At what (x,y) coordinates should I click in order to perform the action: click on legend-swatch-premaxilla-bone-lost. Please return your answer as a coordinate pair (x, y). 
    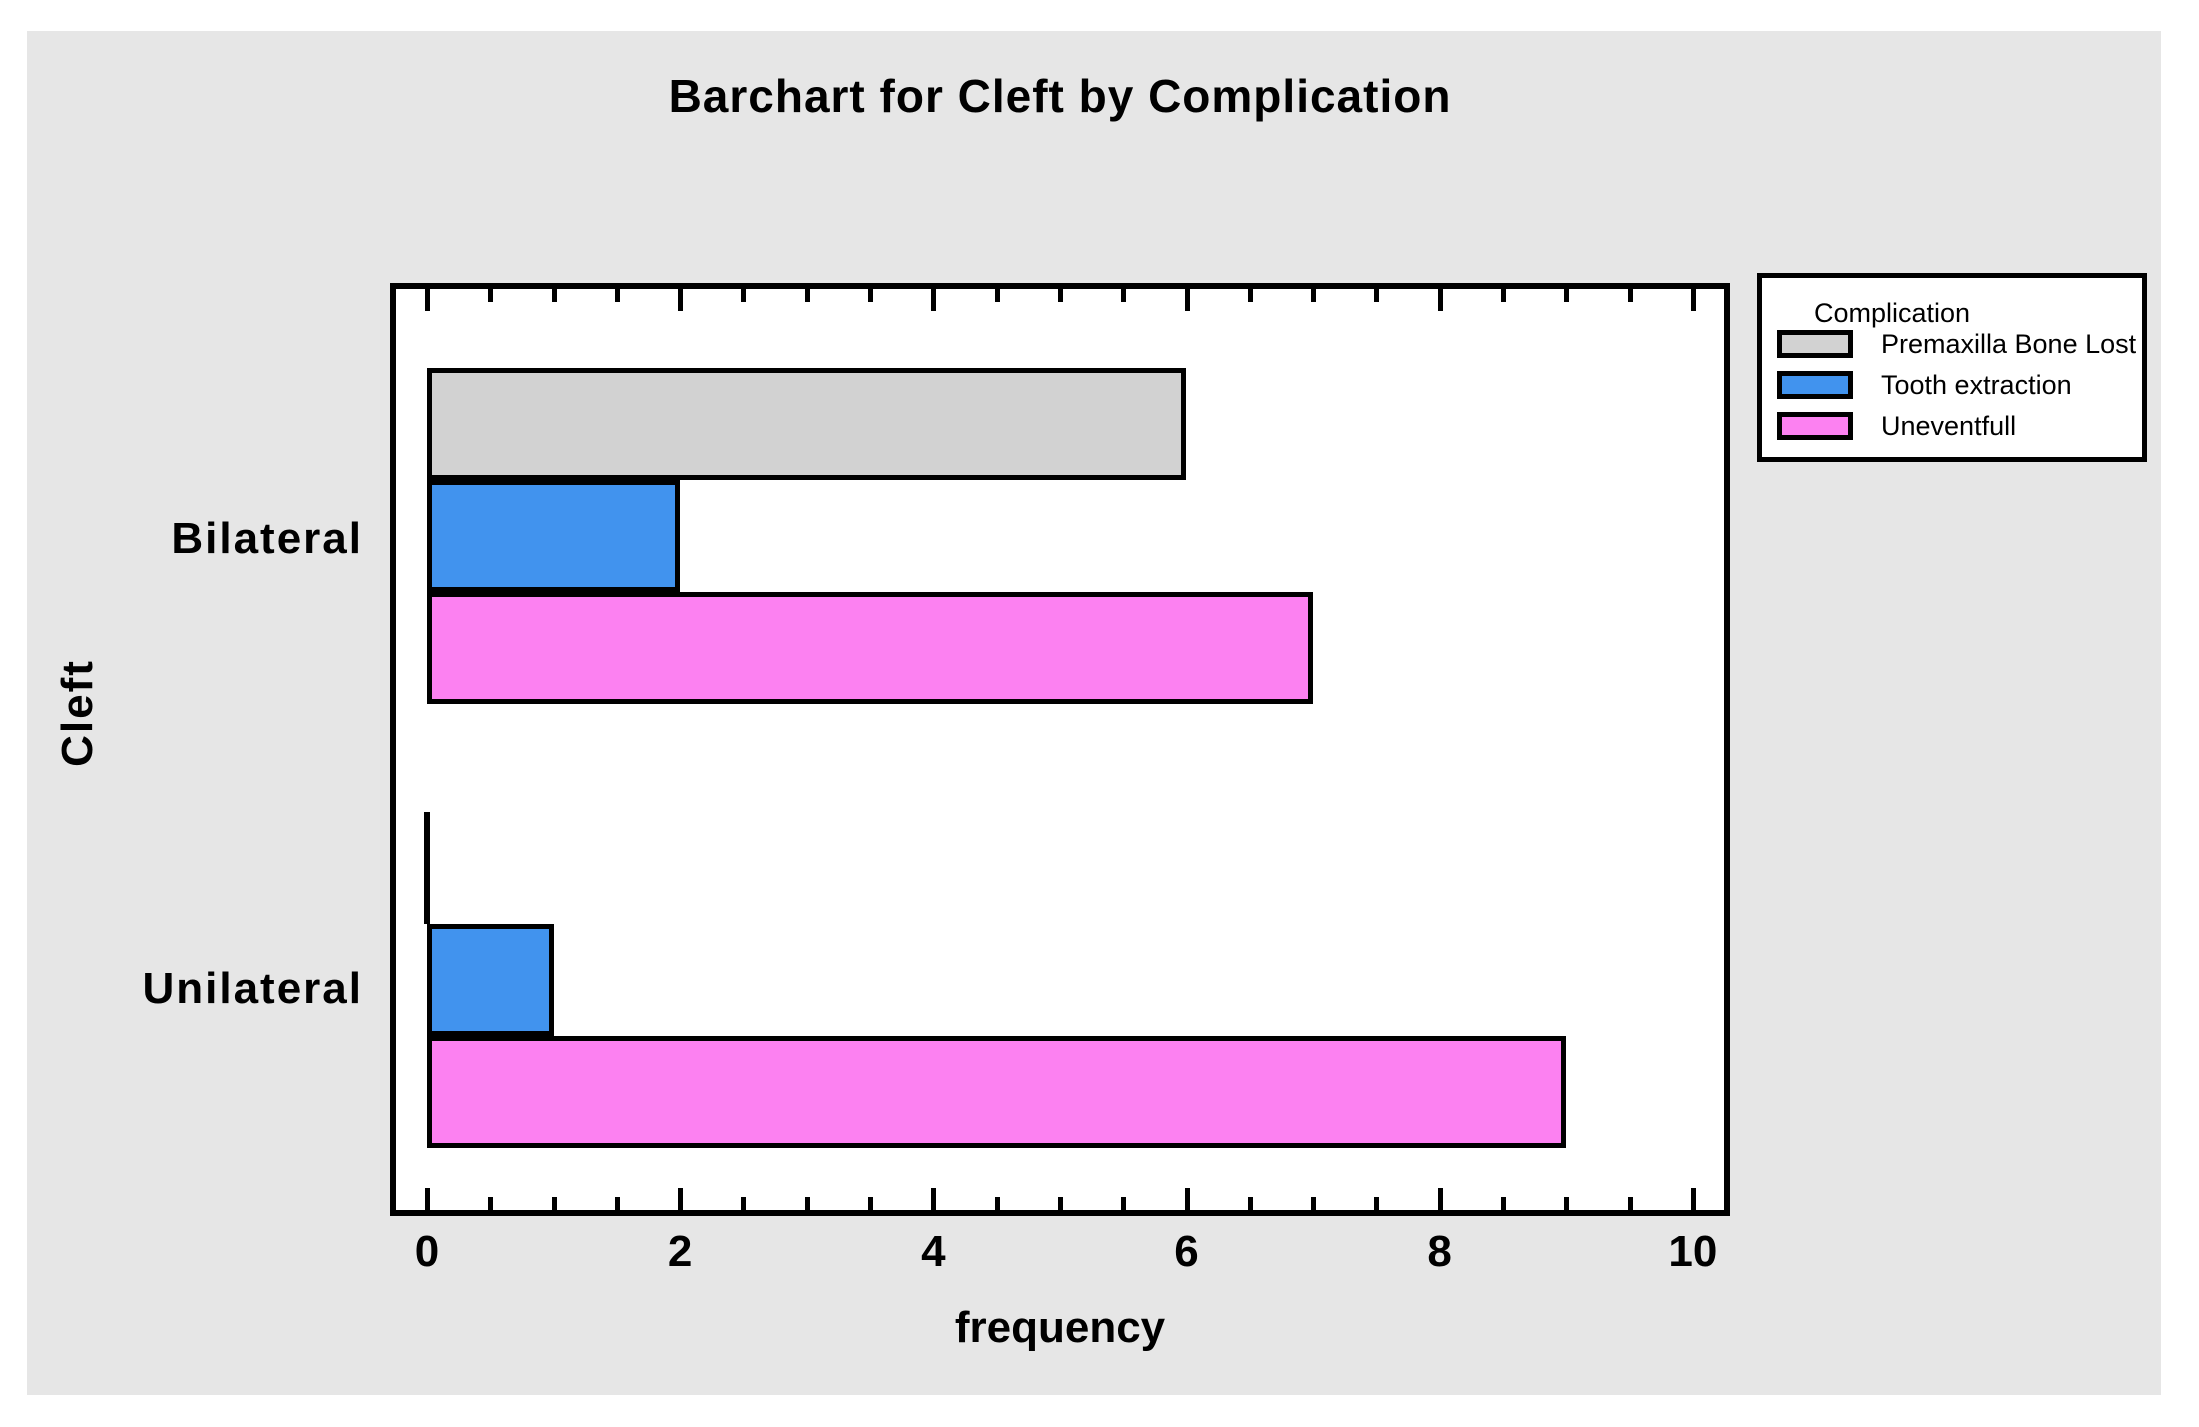
    Looking at the image, I should click on (1815, 344).